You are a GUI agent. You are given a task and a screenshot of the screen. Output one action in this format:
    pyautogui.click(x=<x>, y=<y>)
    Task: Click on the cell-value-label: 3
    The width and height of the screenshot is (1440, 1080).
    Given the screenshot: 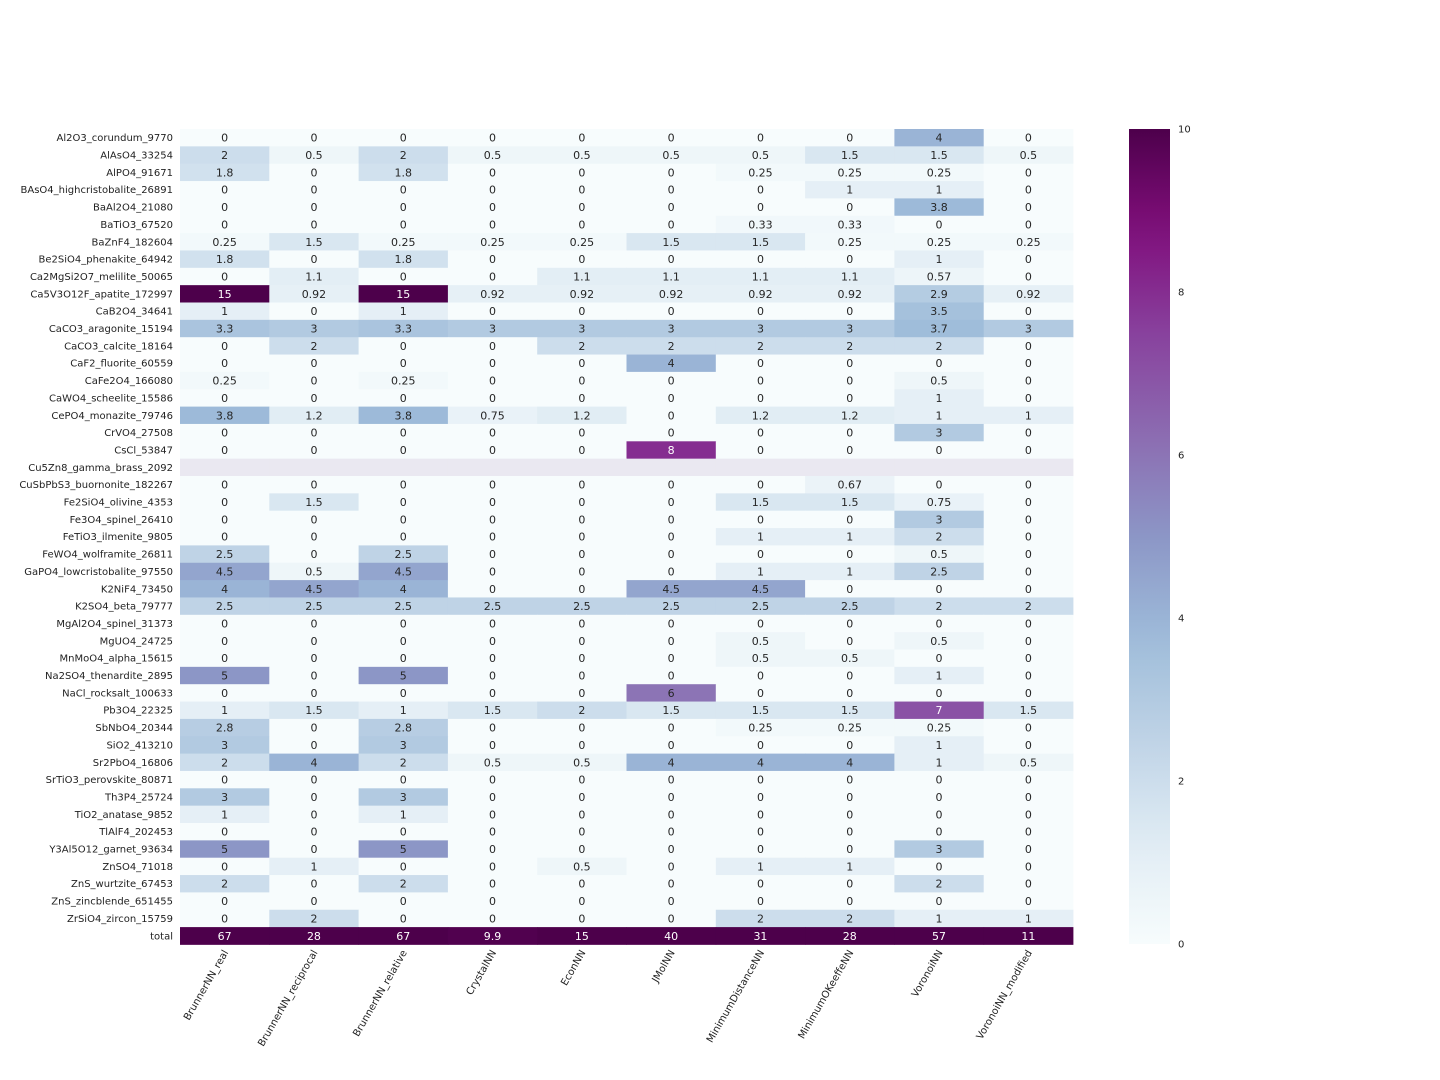 What is the action you would take?
    pyautogui.click(x=224, y=745)
    